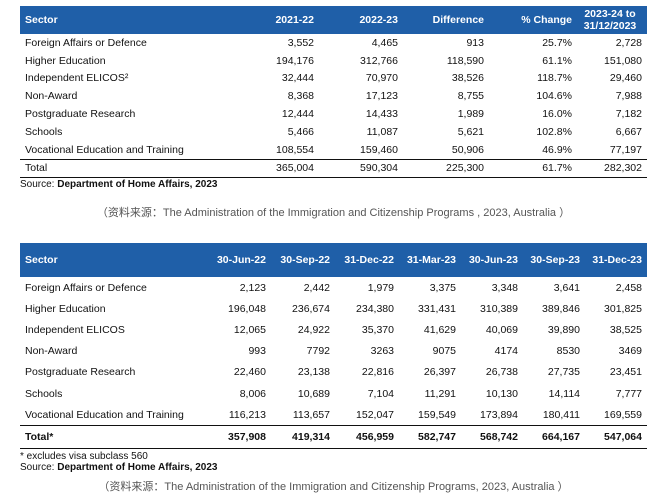 This screenshot has height=500, width=667. Describe the element at coordinates (533, 168) in the screenshot. I see `total-value: 61.7%` at that location.